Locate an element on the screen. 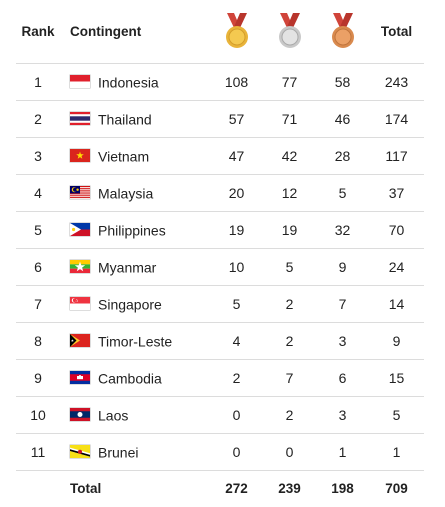  rank-cell: 4 is located at coordinates (38, 193).